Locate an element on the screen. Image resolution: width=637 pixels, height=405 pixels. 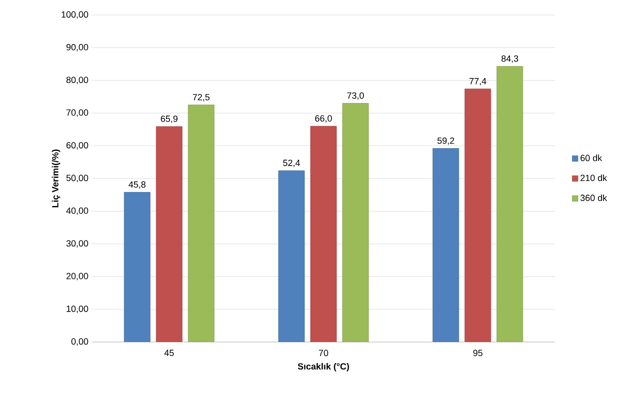
data-label: 72,5 is located at coordinates (201, 98).